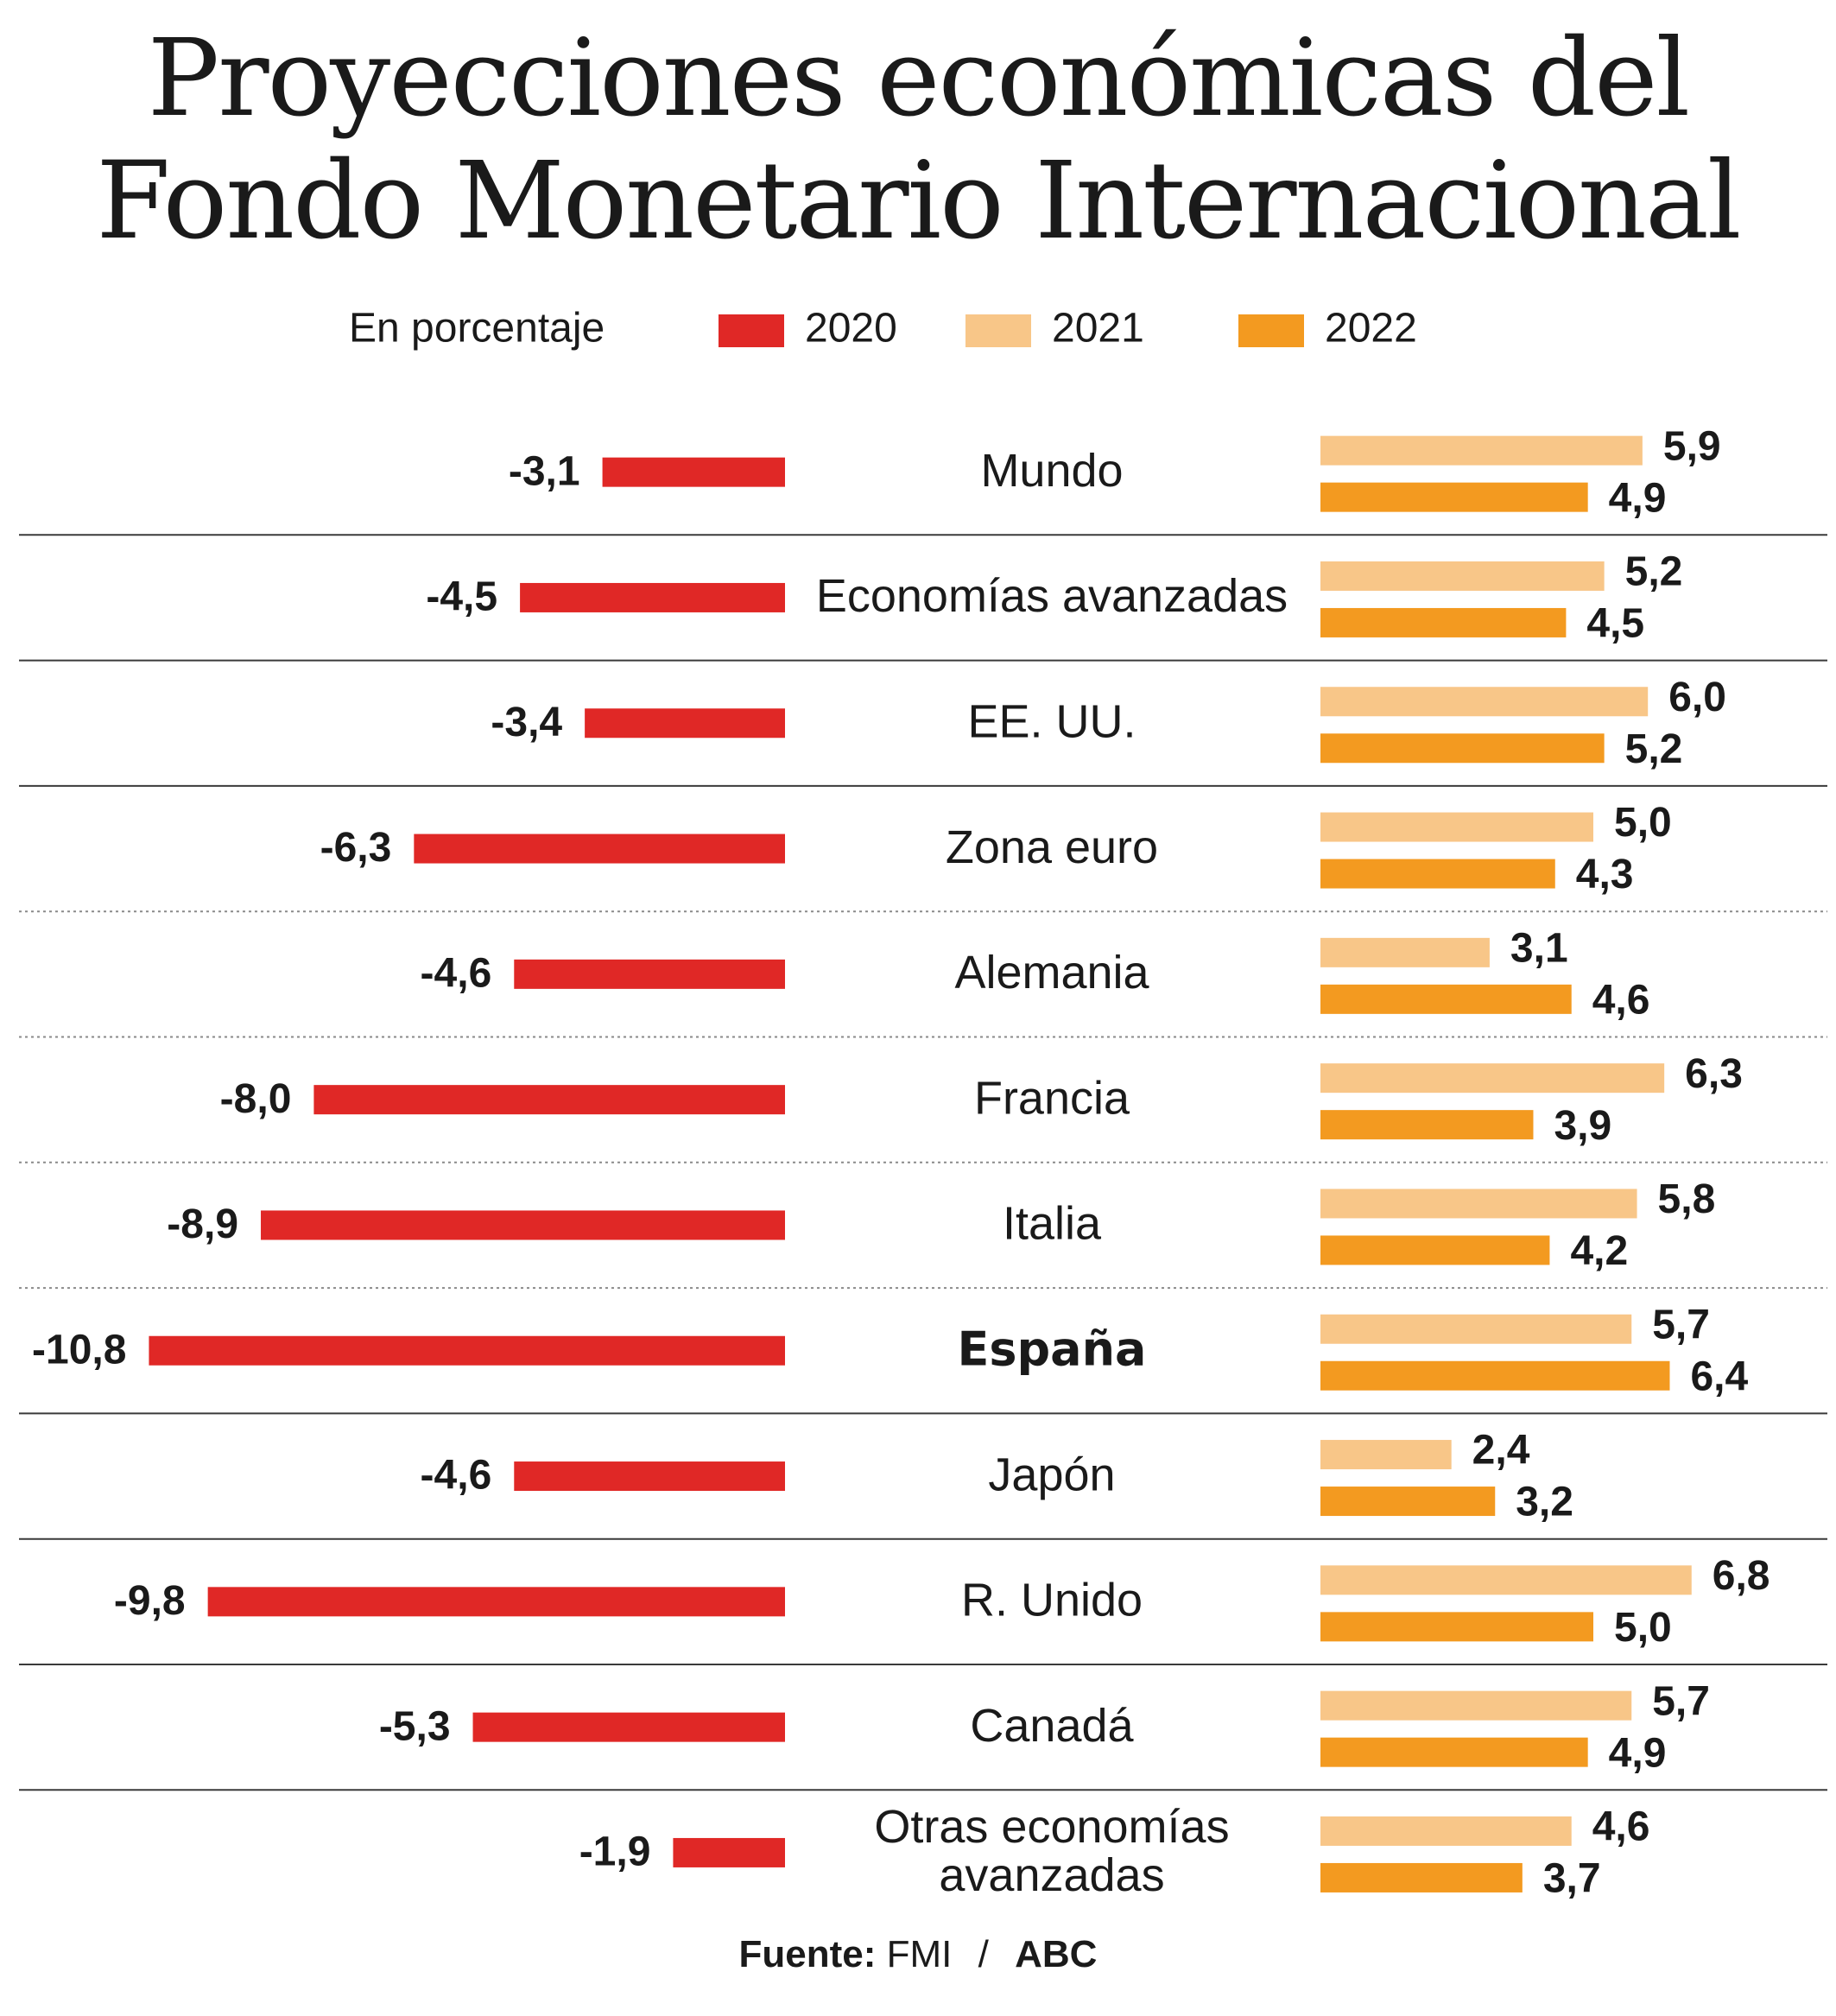 The image size is (1836, 2016). Describe the element at coordinates (1621, 1001) in the screenshot. I see `data-label-2022: 4,6` at that location.